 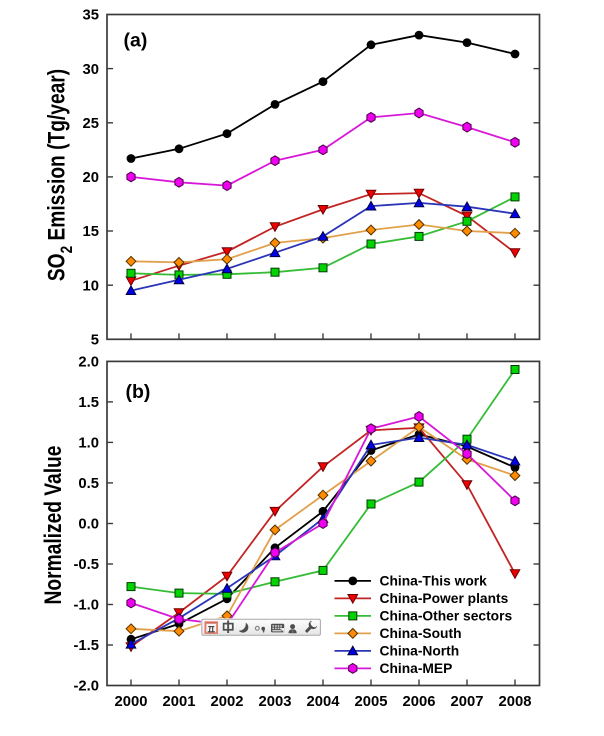 I want to click on svg-text: 10, so click(x=91, y=286).